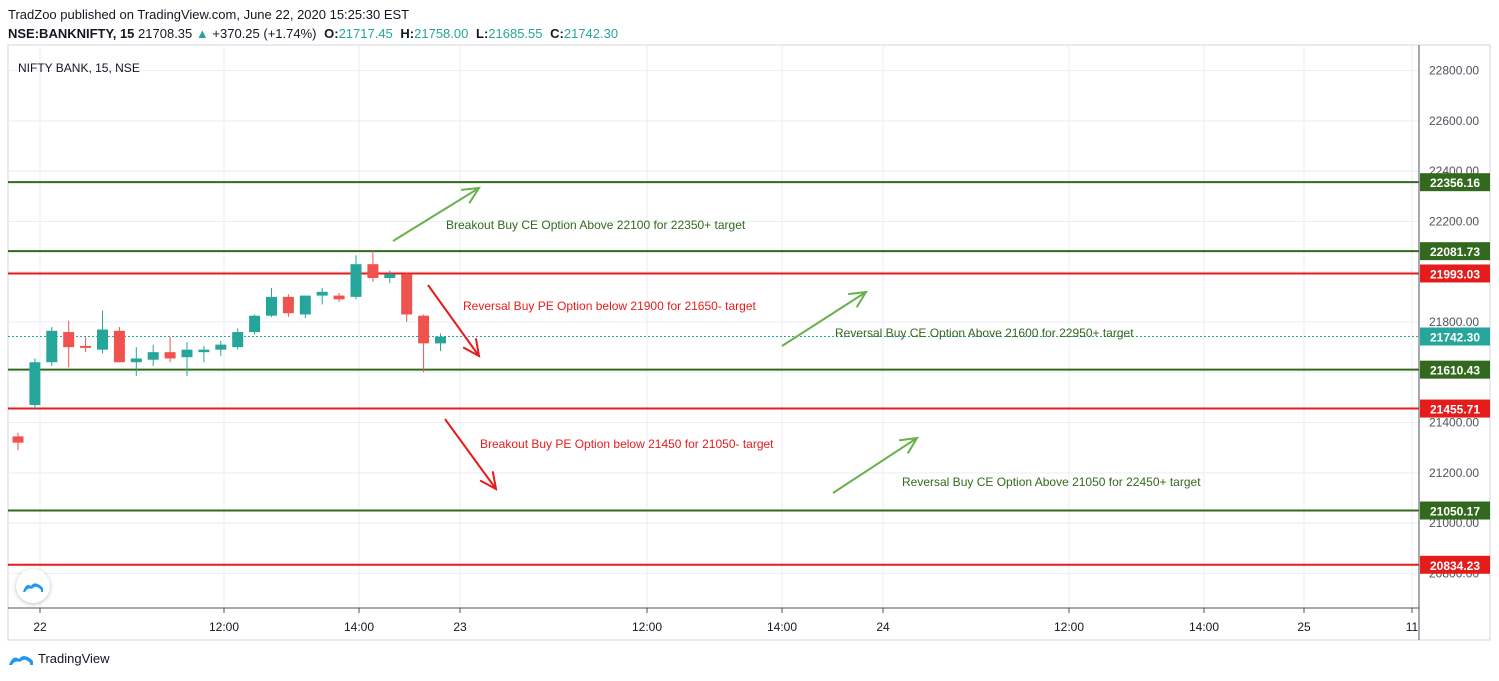  I want to click on price-label: 22356.16, so click(1455, 183).